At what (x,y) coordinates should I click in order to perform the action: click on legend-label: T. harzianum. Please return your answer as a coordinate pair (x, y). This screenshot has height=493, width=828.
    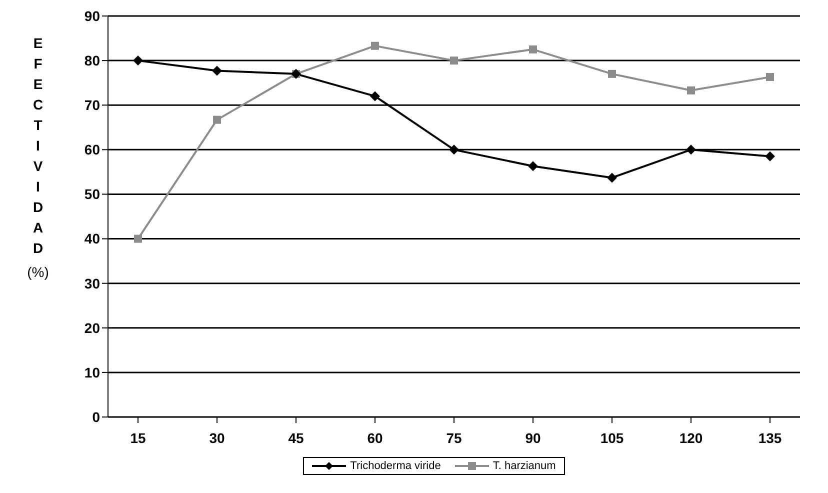
    Looking at the image, I should click on (524, 466).